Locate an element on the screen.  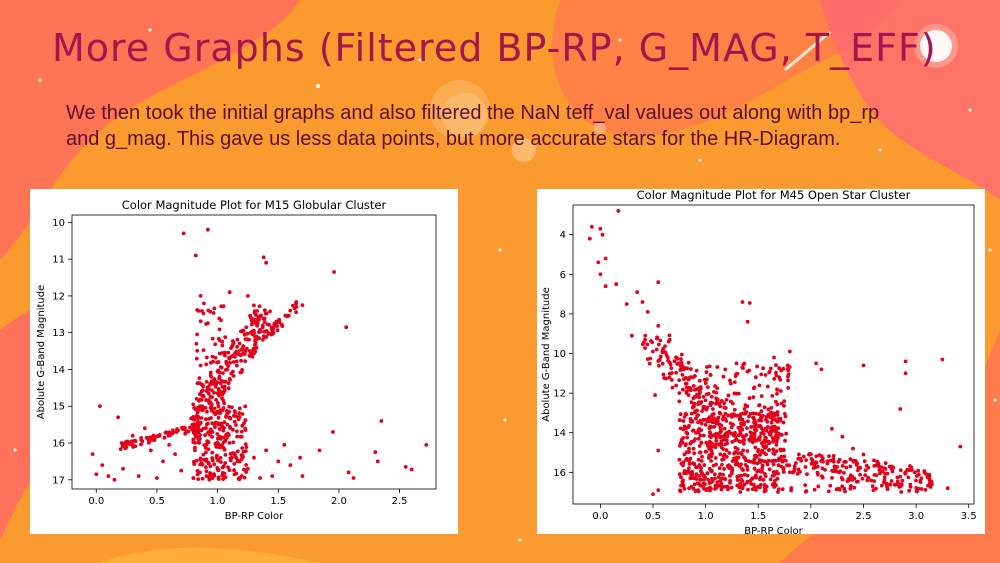
y-axis-label: Abolute G-Band Magnitude is located at coordinates (546, 354).